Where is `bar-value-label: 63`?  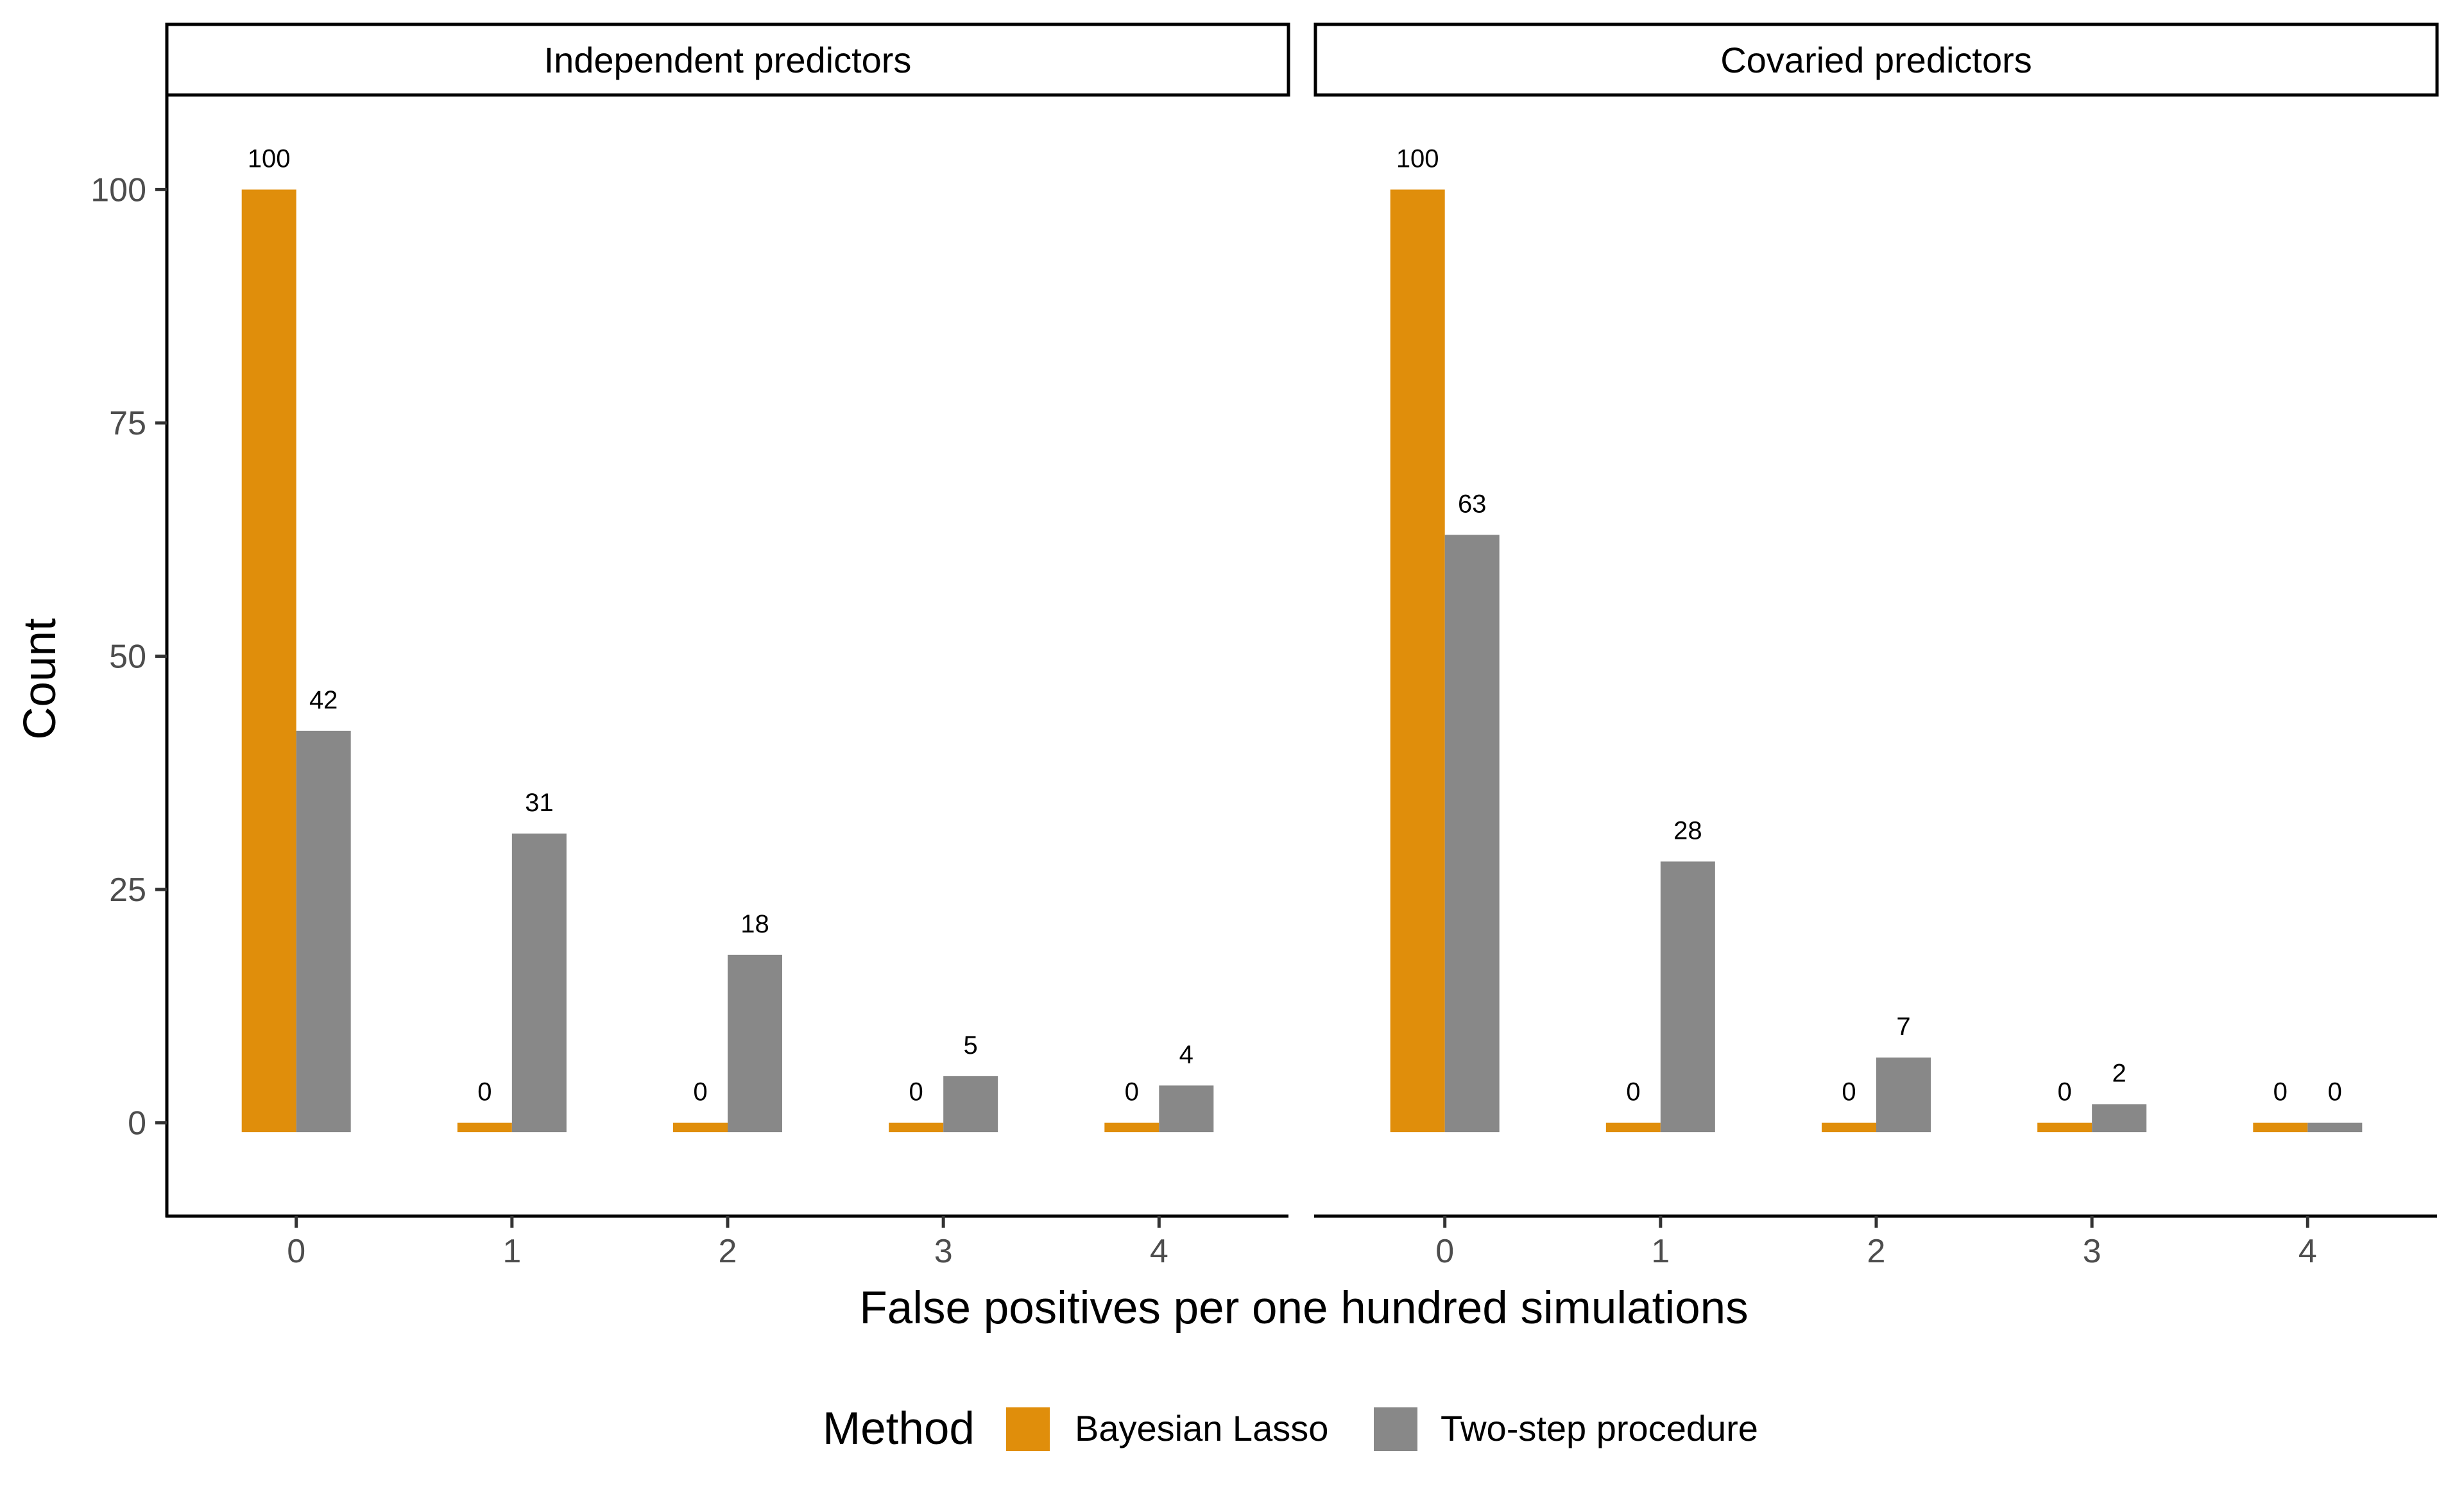
bar-value-label: 63 is located at coordinates (1472, 504).